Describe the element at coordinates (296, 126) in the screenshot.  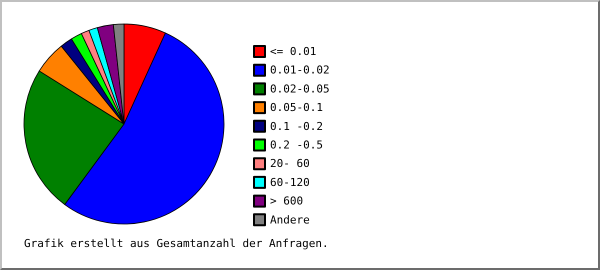
I see `legend-label: 0.1 -0.2` at that location.